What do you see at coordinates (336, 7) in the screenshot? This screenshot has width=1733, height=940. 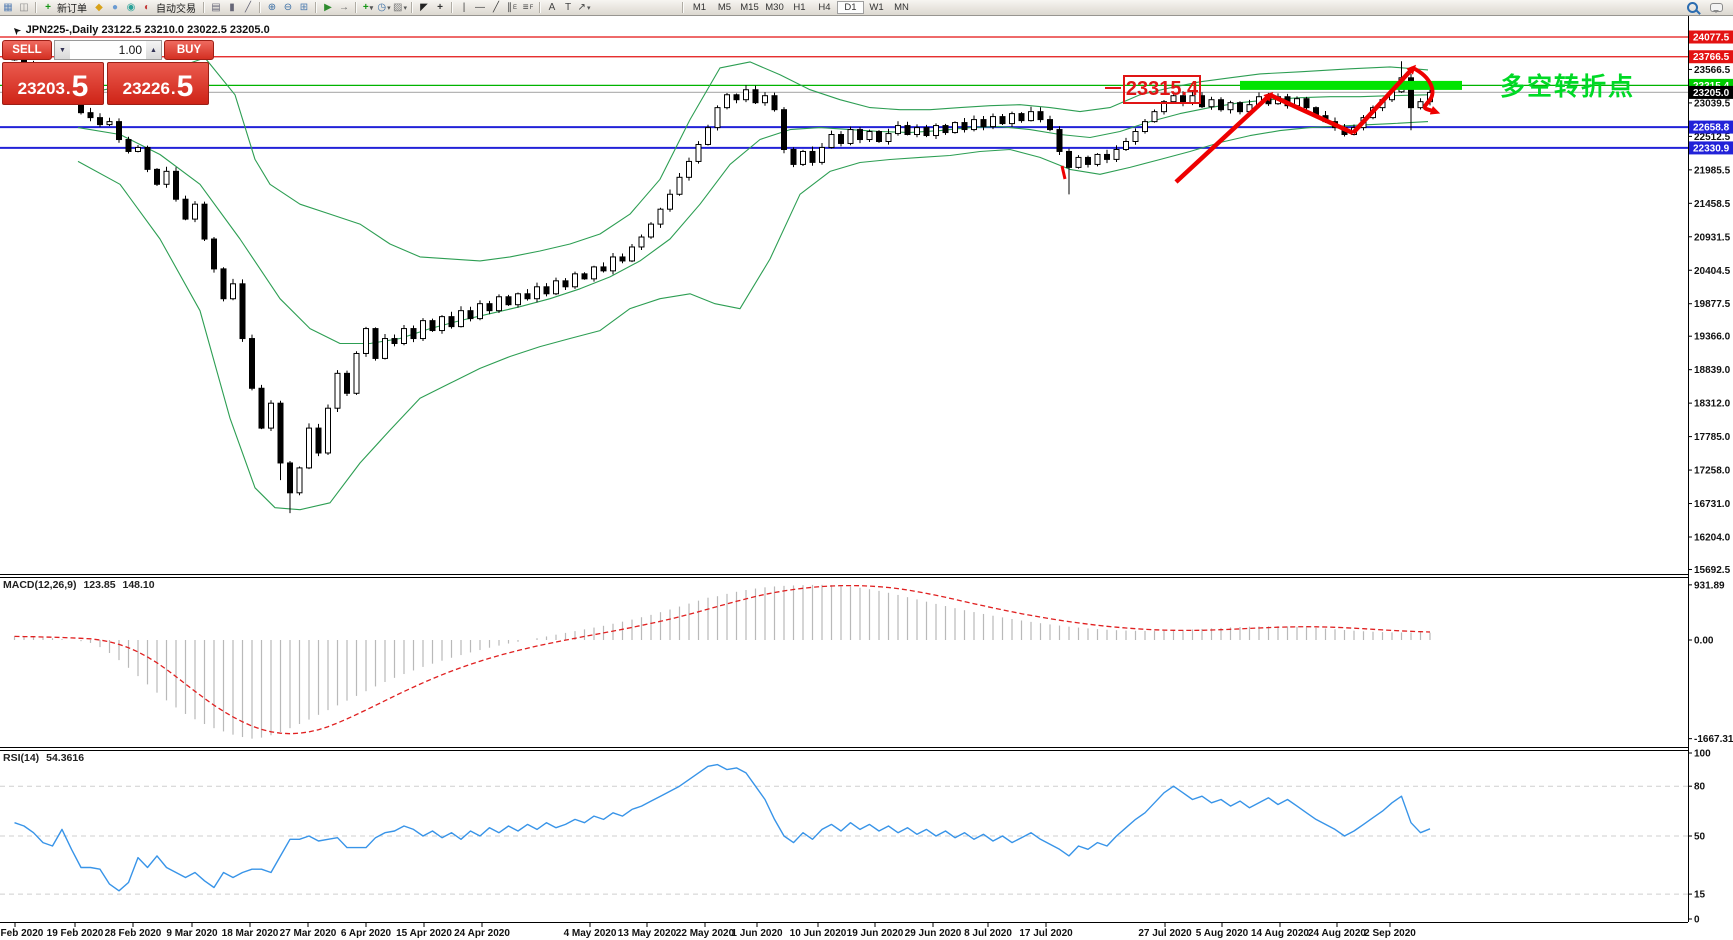 I see `toolbar-group-scroll: ▶ →` at bounding box center [336, 7].